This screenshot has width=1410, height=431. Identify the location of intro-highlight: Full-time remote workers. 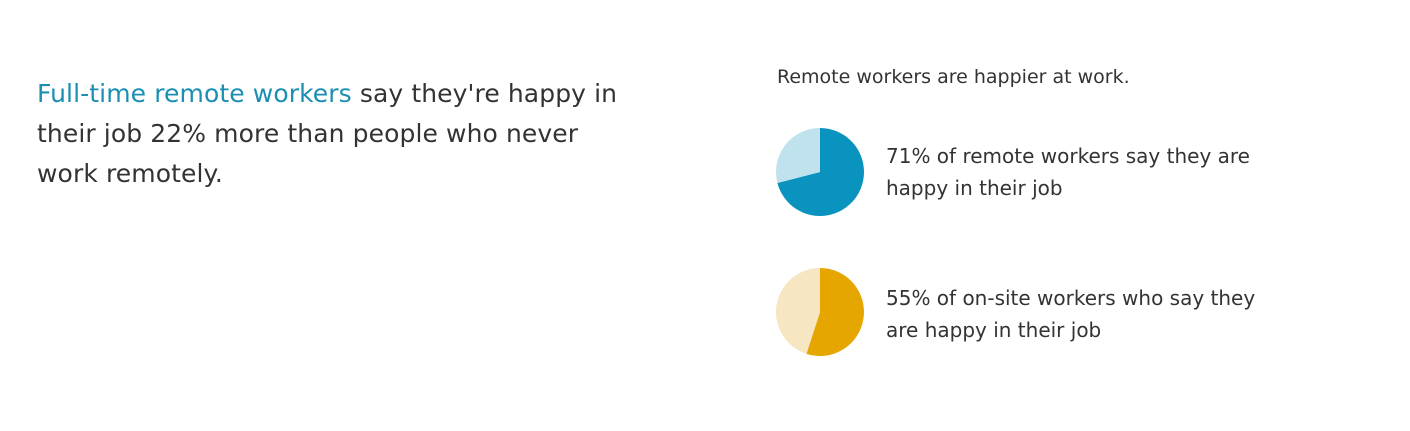
(194, 93).